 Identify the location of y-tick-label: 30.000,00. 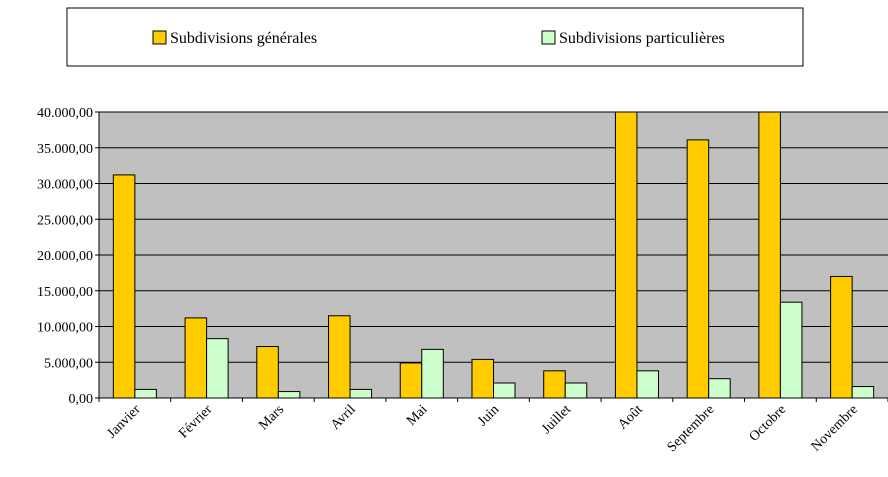
(65, 185).